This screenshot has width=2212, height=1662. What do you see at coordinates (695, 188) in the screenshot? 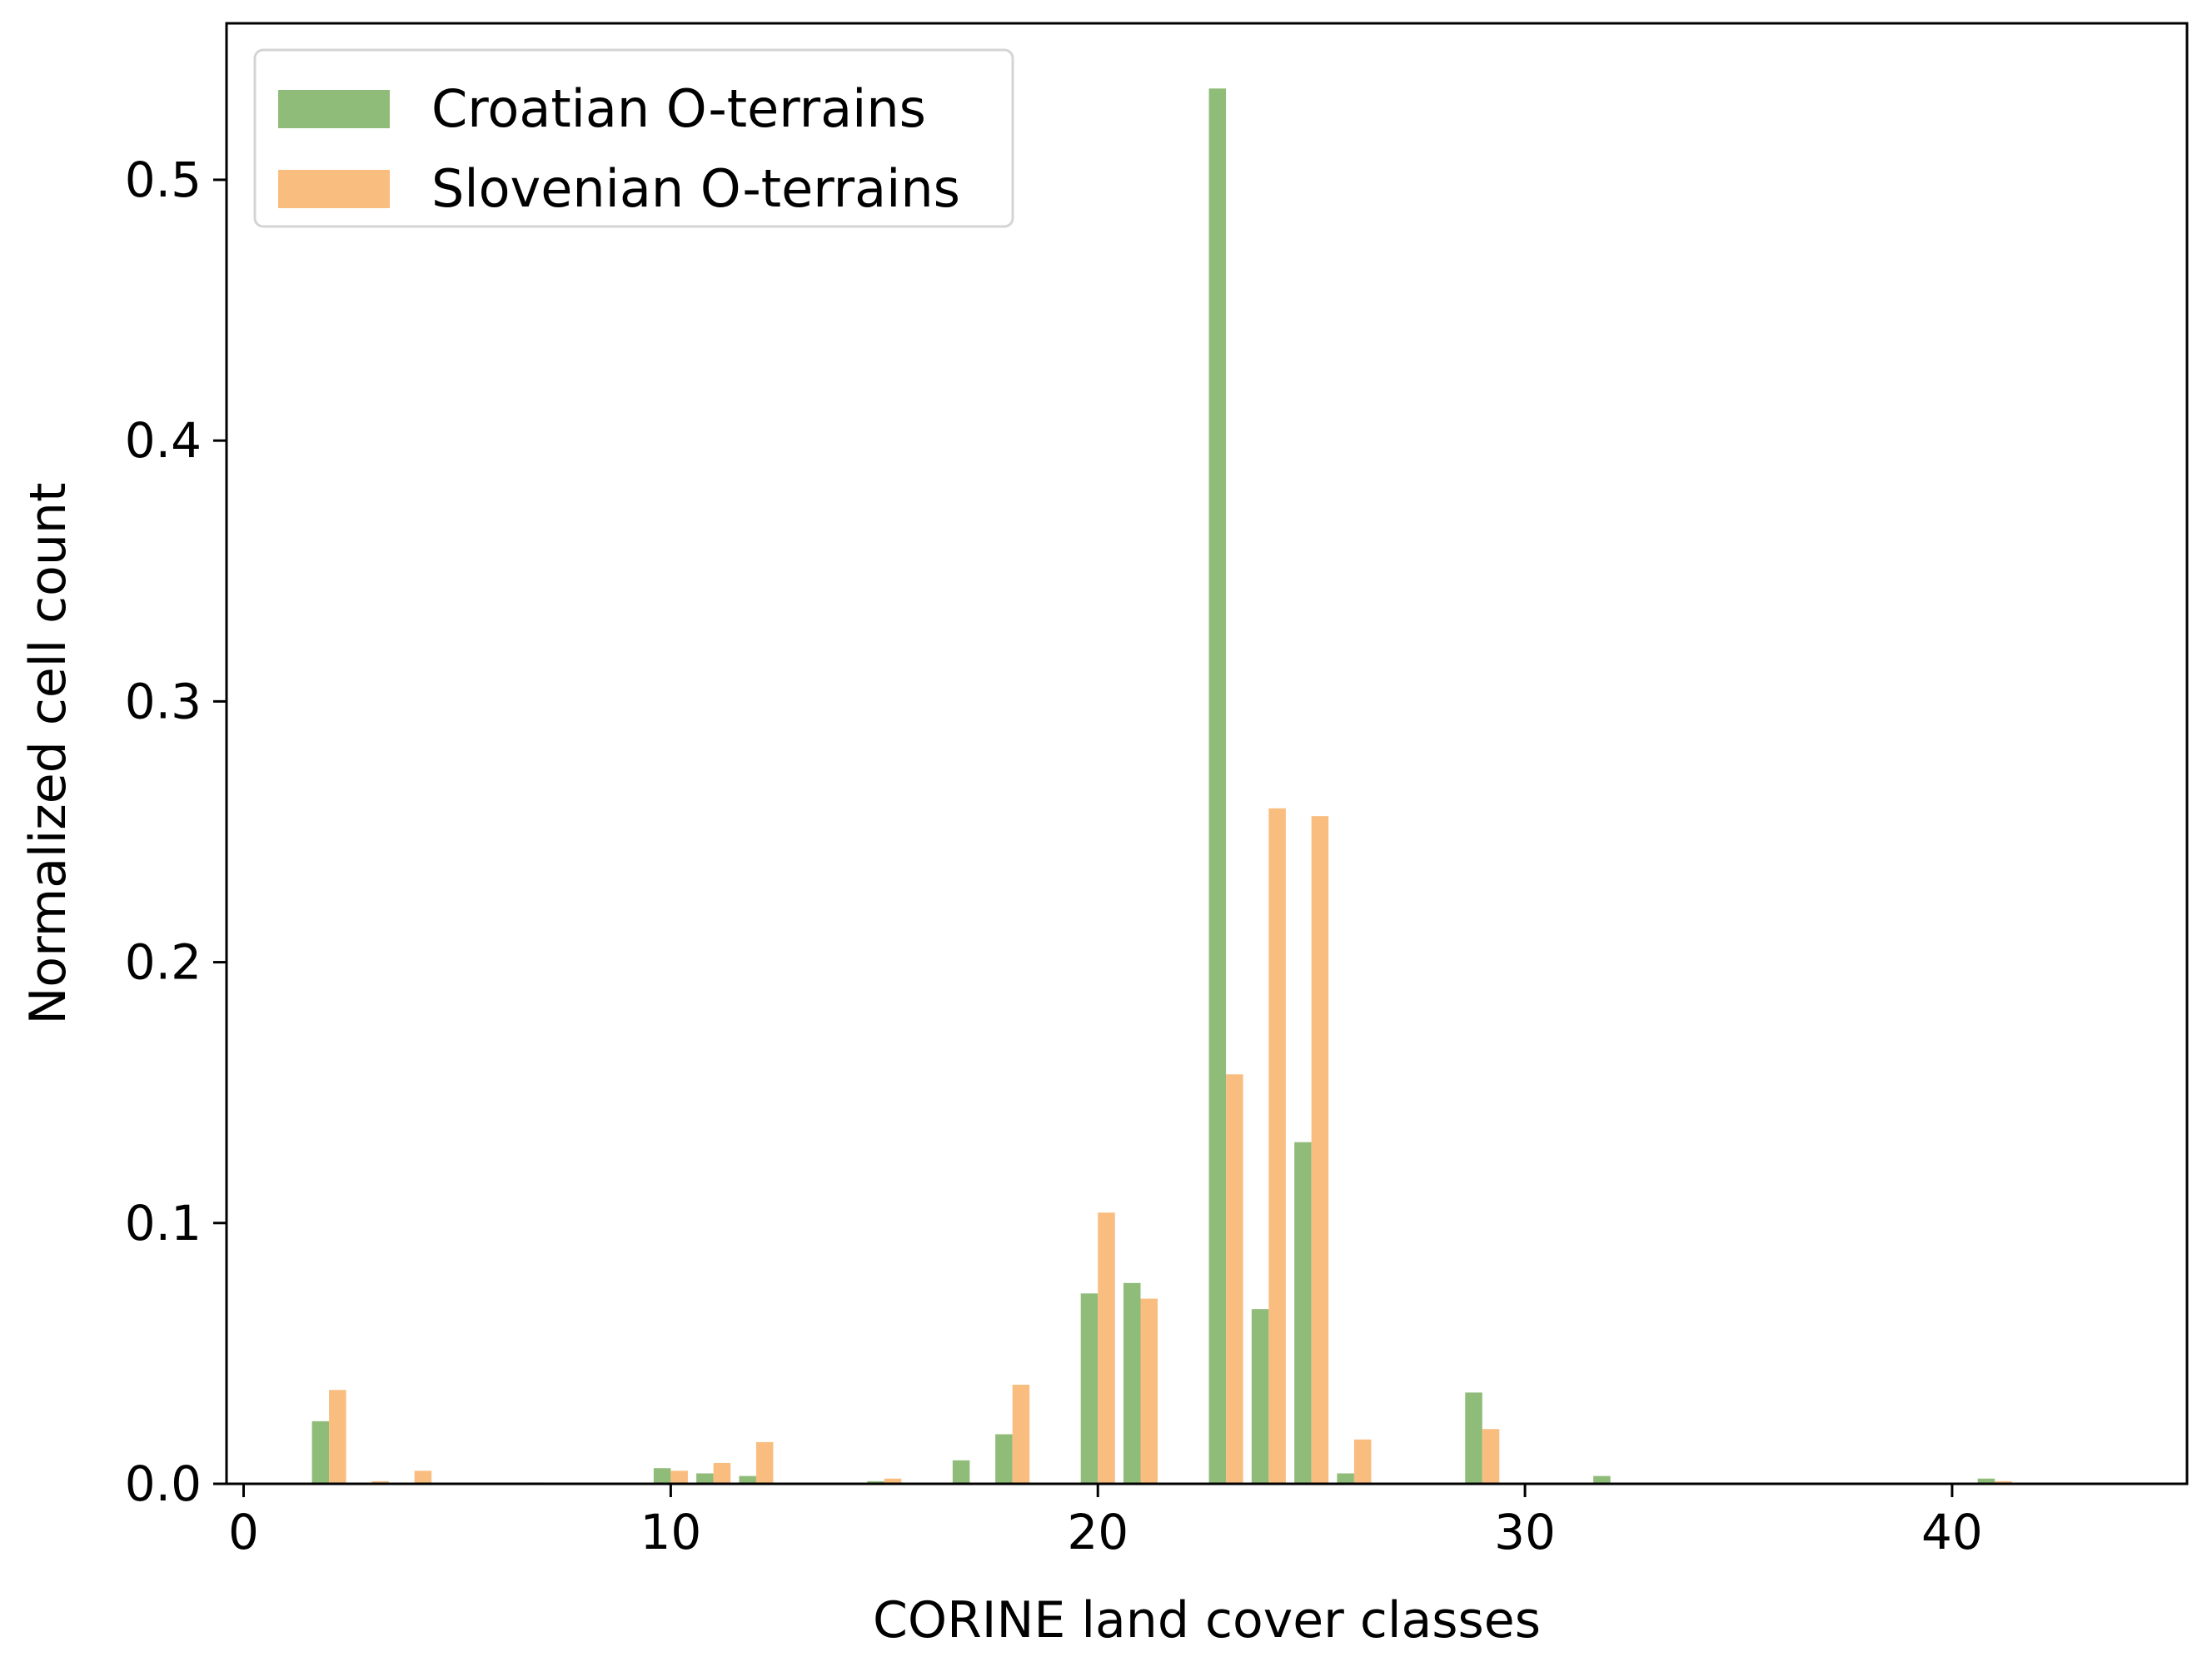
I see `legend-label-slovenian: Slovenian O-terrains` at bounding box center [695, 188].